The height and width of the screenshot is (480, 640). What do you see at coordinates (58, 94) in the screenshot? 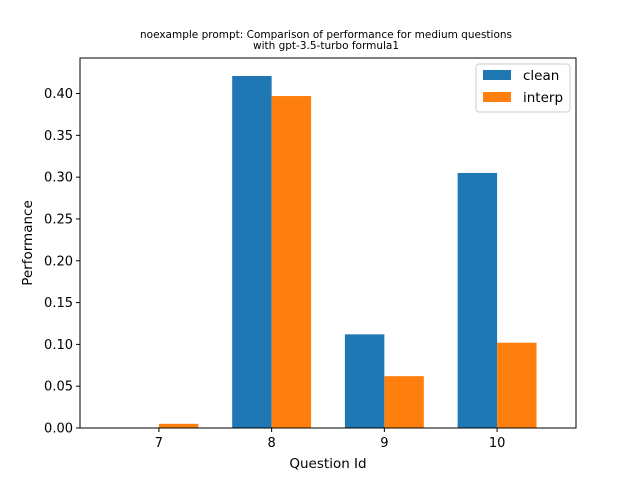
I see `y-tick-label: 0.40` at bounding box center [58, 94].